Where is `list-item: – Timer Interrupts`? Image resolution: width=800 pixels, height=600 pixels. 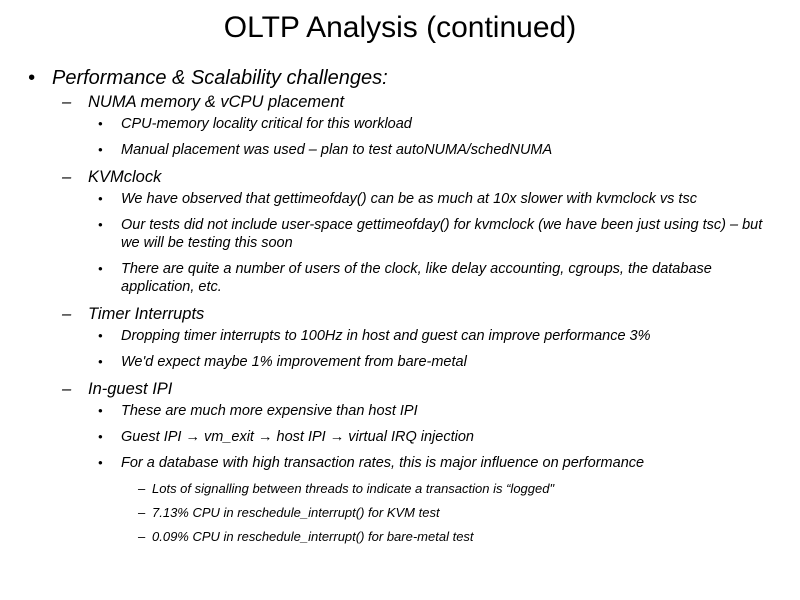
list-item: – Timer Interrupts is located at coordinates (417, 314).